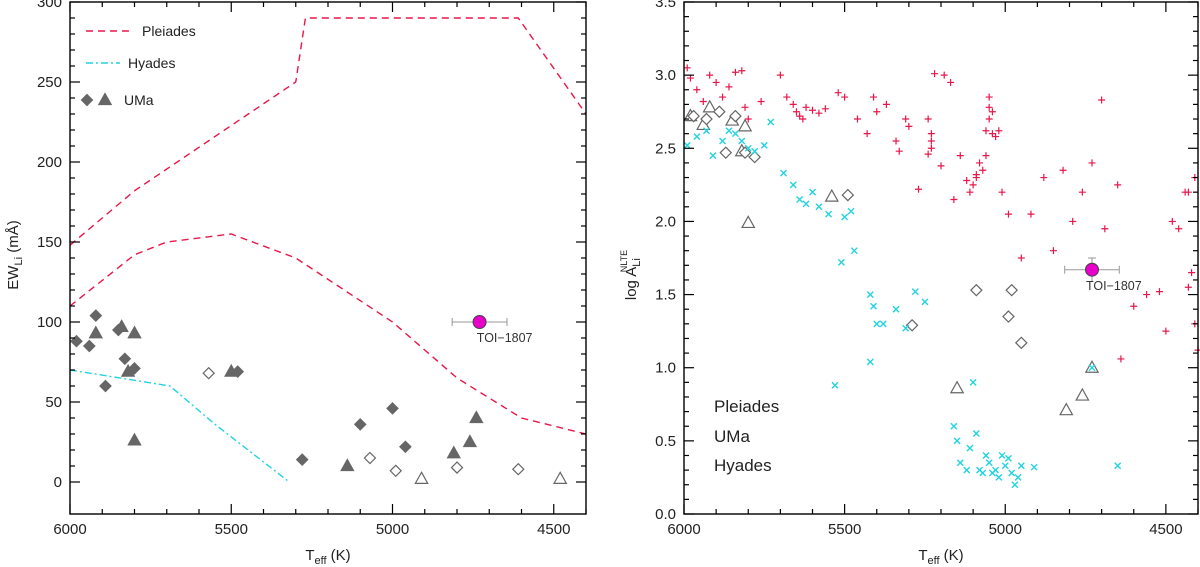  Describe the element at coordinates (746, 406) in the screenshot. I see `legend-label-pleiades: Pleiades` at that location.